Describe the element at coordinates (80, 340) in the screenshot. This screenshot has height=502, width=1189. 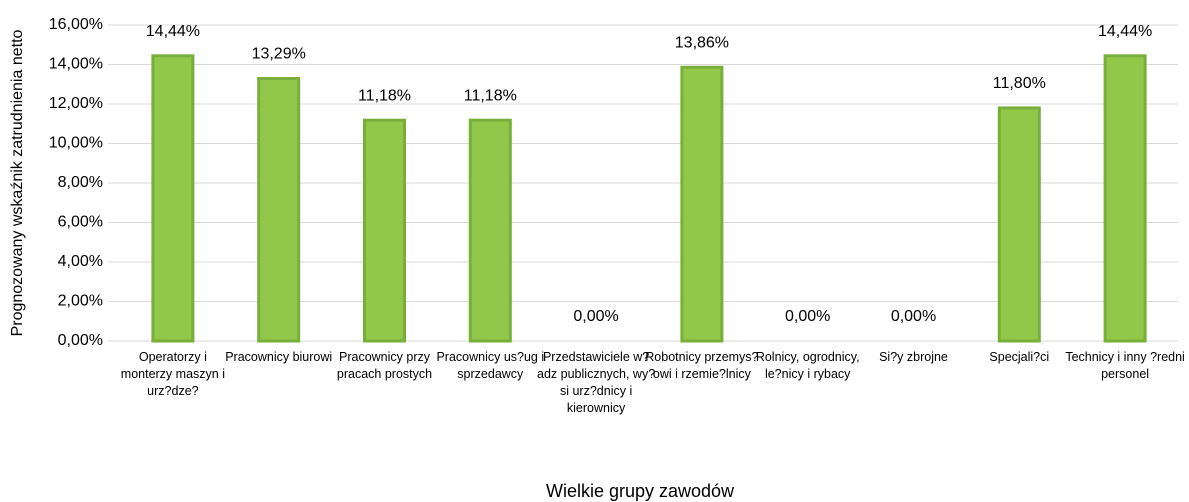
I see `y-tick-label: 0,00%` at that location.